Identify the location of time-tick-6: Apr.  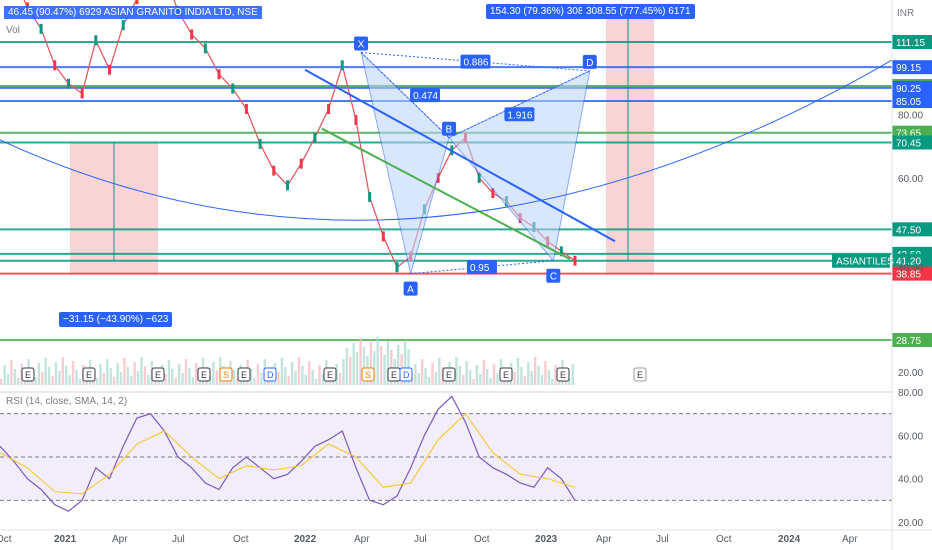
(362, 539).